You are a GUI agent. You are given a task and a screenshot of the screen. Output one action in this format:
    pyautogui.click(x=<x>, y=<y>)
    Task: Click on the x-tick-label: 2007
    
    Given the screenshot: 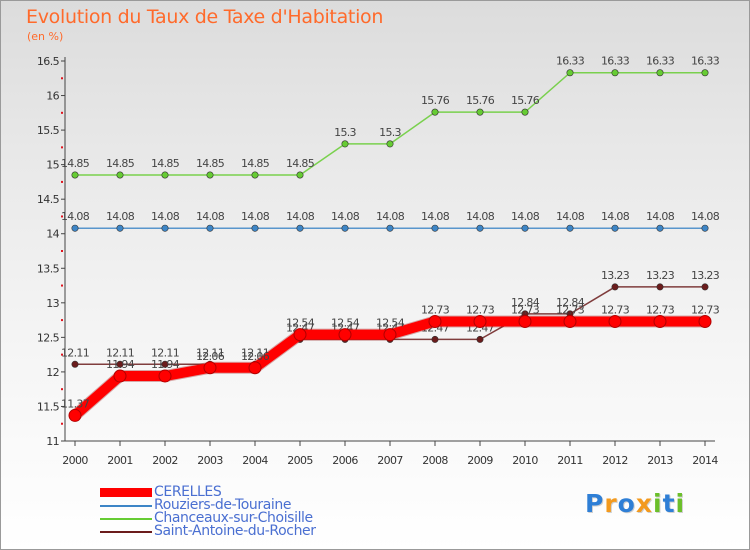 What is the action you would take?
    pyautogui.click(x=390, y=460)
    